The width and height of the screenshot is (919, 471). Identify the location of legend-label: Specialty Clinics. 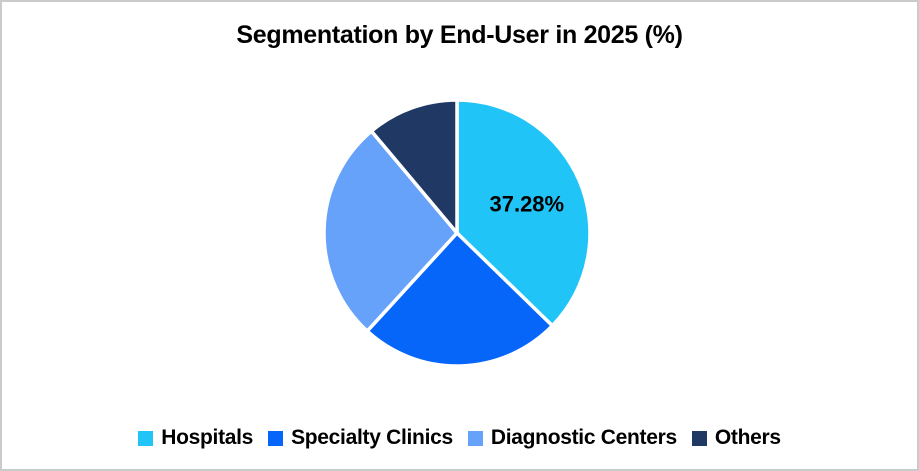
(372, 437).